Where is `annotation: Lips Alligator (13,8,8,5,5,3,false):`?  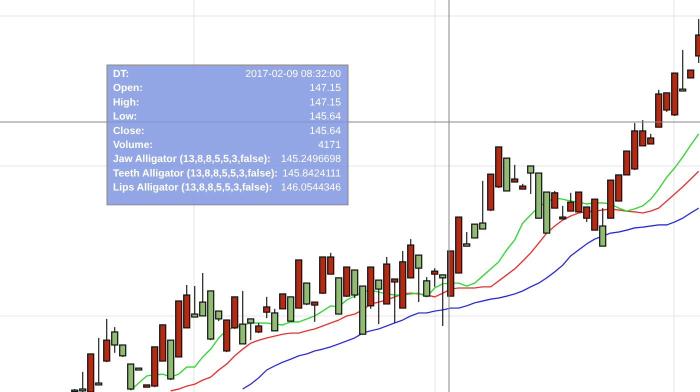
annotation: Lips Alligator (13,8,8,5,5,3,false): is located at coordinates (192, 188).